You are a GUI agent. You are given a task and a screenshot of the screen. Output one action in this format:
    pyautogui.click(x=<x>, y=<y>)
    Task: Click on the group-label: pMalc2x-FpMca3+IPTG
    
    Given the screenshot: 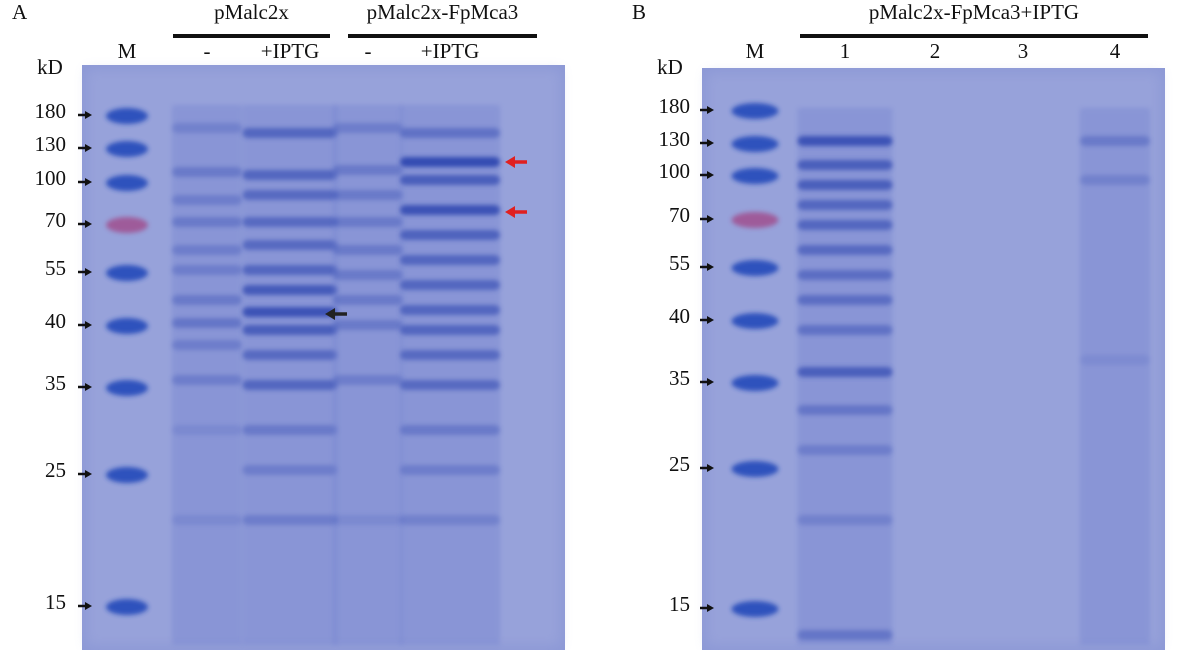 What is the action you would take?
    pyautogui.click(x=974, y=12)
    